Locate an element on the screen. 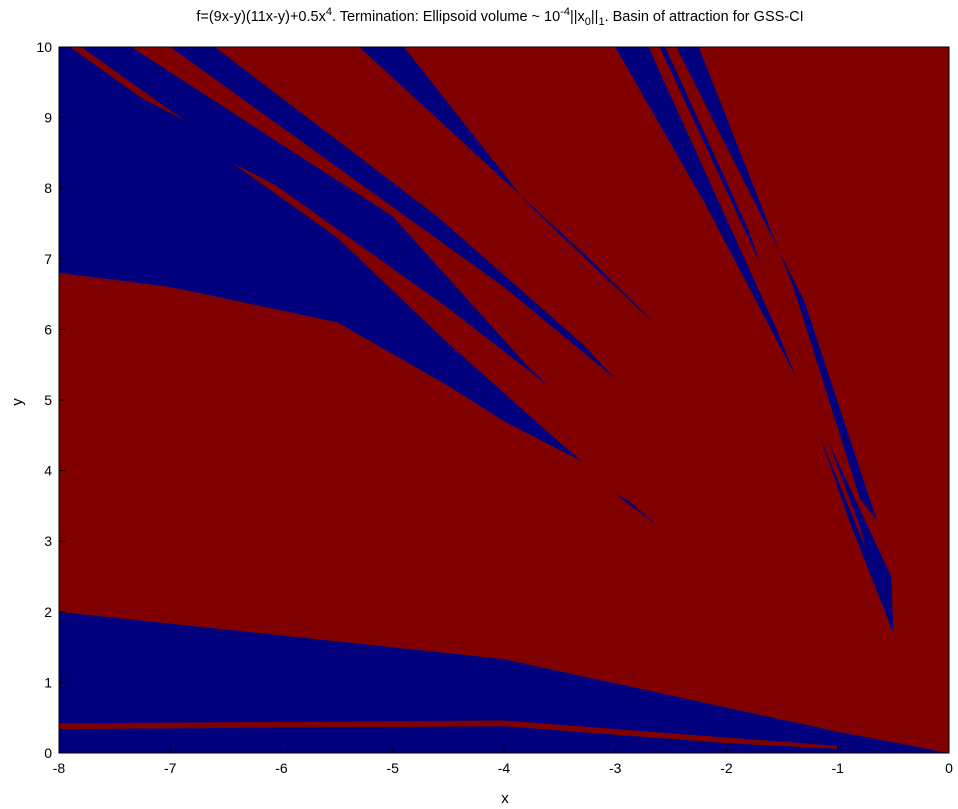 This screenshot has width=958, height=809. x-tick-label: -6 is located at coordinates (281, 768).